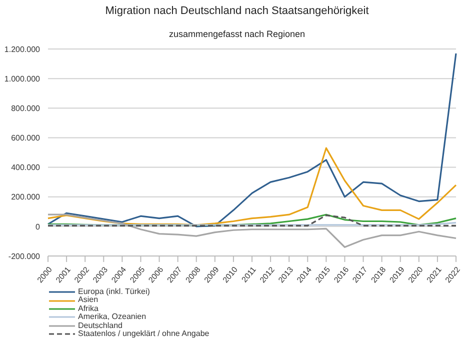 This screenshot has height=340, width=474. What do you see at coordinates (100, 325) in the screenshot?
I see `legend-label: Deutschland` at bounding box center [100, 325].